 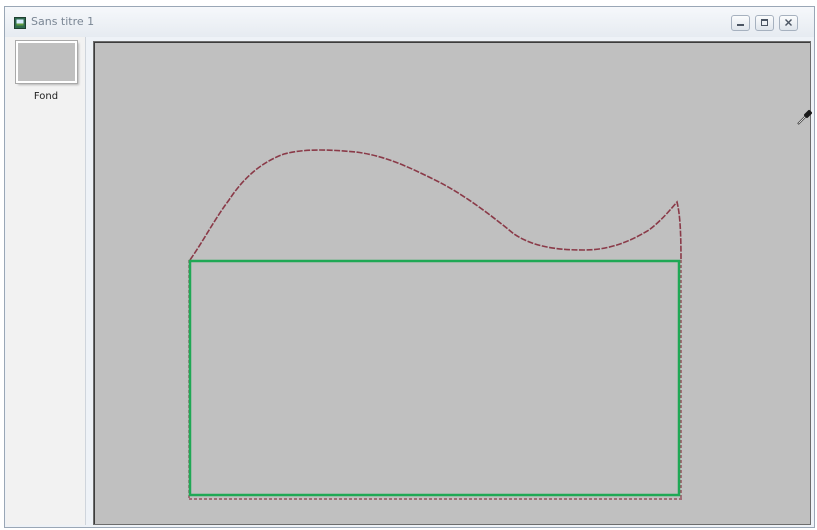 What do you see at coordinates (46, 62) in the screenshot?
I see `layer-thumbnail` at bounding box center [46, 62].